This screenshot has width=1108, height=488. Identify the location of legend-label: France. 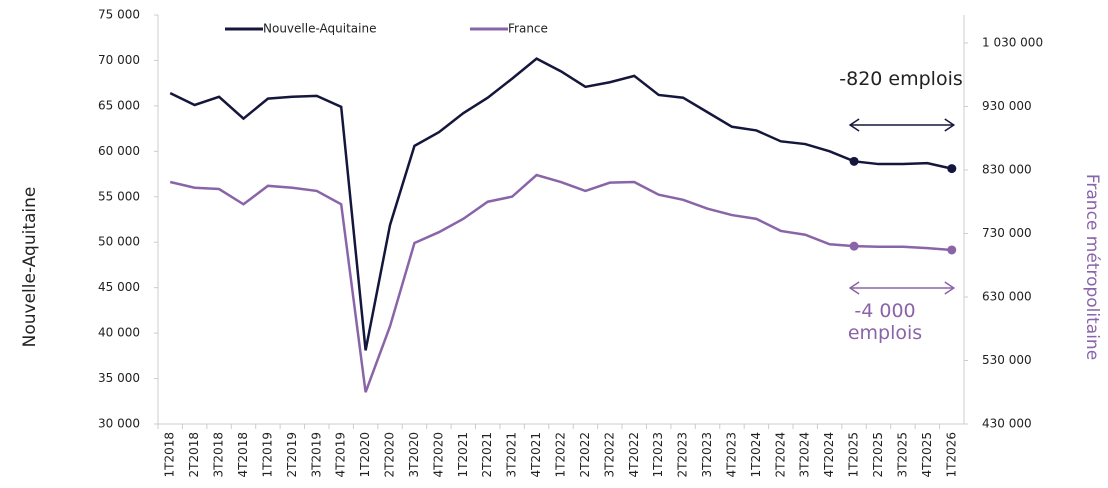
(528, 29).